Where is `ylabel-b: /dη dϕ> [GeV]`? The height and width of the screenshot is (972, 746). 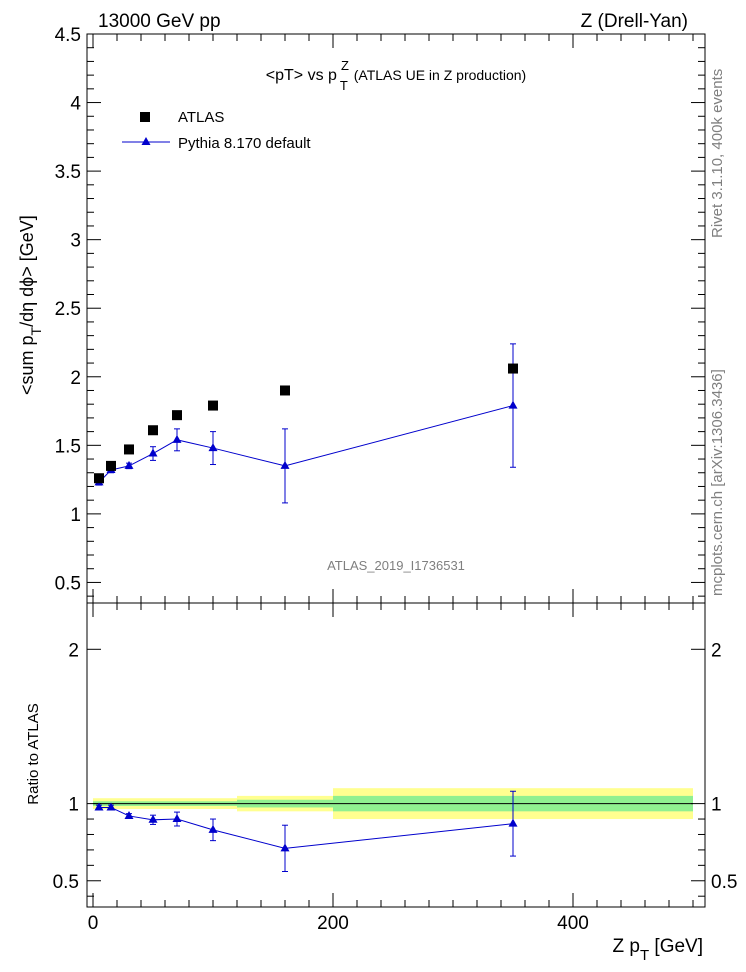 ylabel-b: /dη dϕ> [GeV] is located at coordinates (27, 271).